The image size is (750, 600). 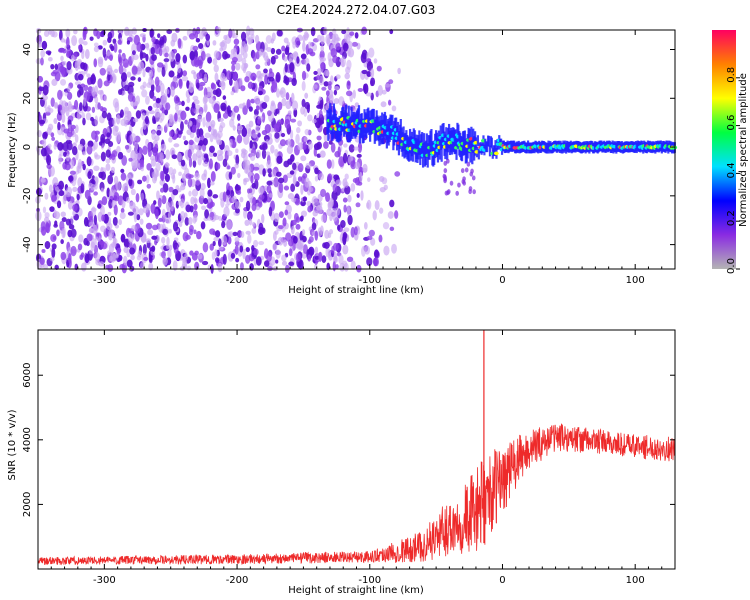 I want to click on spectrogram-y-tick-label: -20, so click(x=27, y=196).